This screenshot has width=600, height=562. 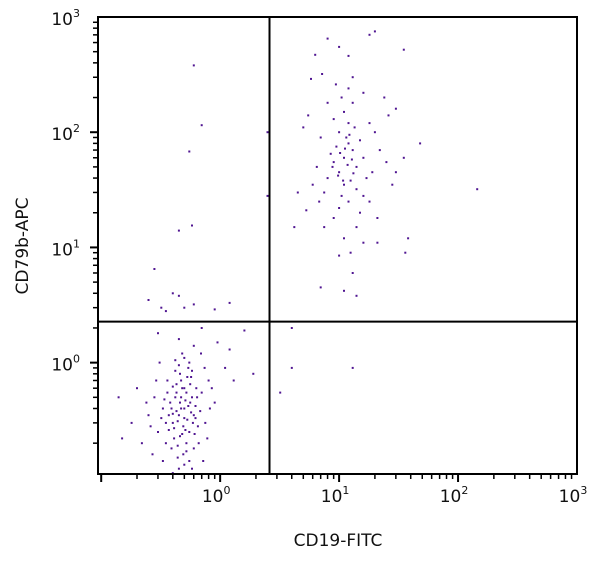 What do you see at coordinates (338, 541) in the screenshot?
I see `x-axis-title: CD19-FITC` at bounding box center [338, 541].